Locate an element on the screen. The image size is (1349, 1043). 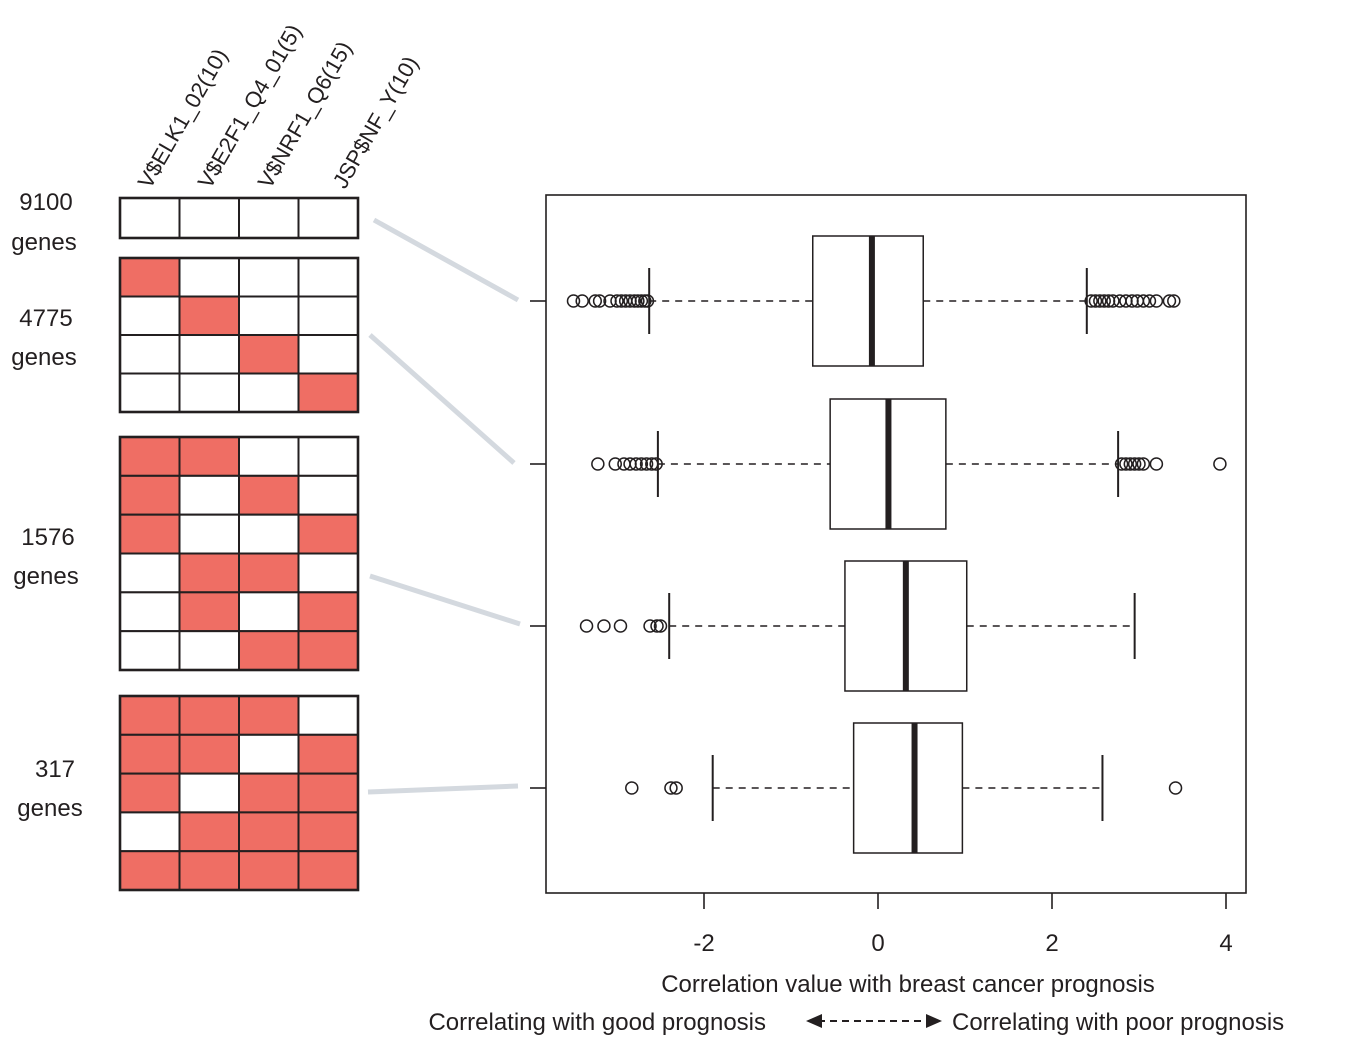
x-tick-label: 2 is located at coordinates (1051, 943).